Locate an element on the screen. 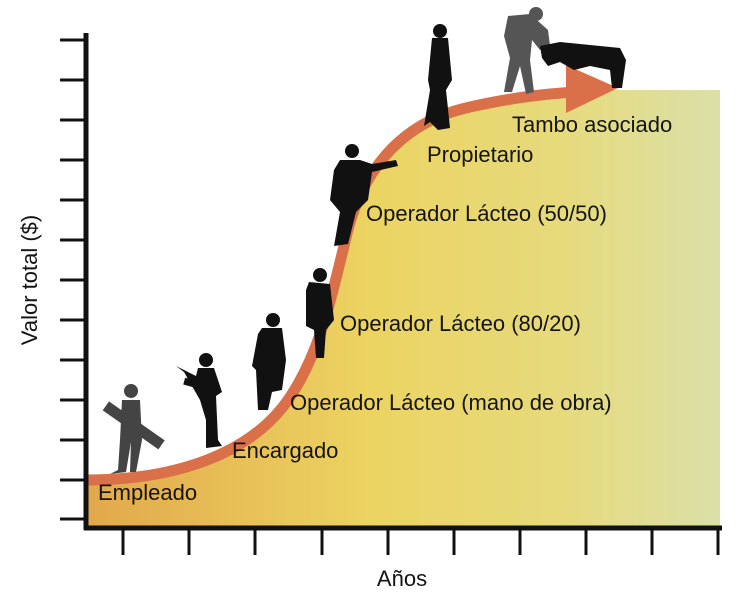 Image resolution: width=750 pixels, height=604 pixels. curve-arrowhead is located at coordinates (592, 89).